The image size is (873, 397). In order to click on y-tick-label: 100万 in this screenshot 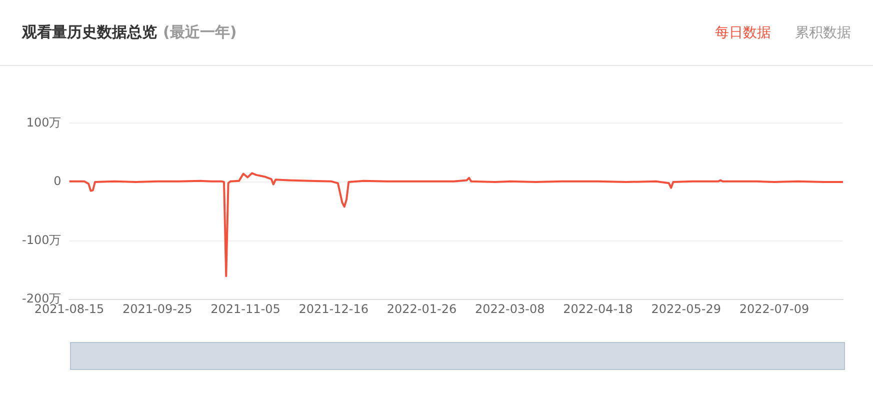, I will do `click(44, 122)`.